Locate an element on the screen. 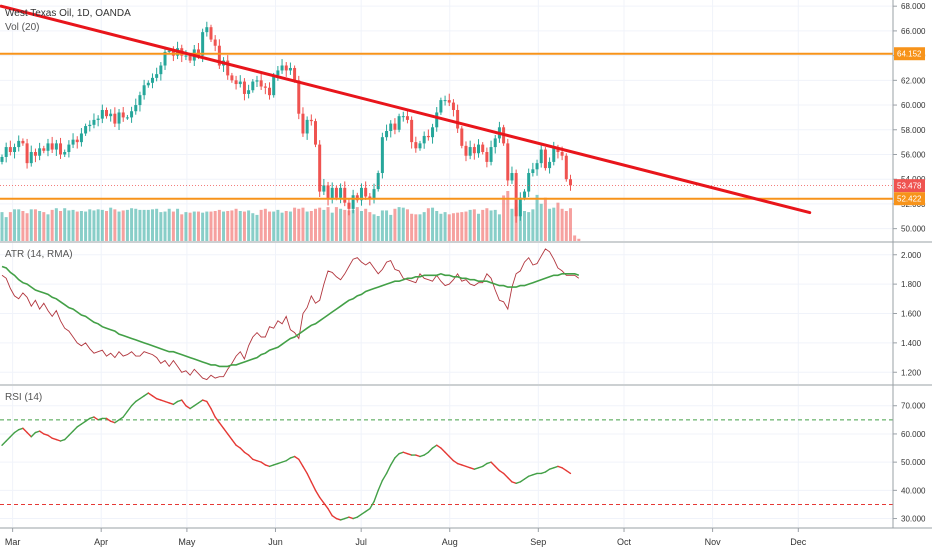 This screenshot has width=932, height=550. support-price-tag-bg is located at coordinates (909, 199).